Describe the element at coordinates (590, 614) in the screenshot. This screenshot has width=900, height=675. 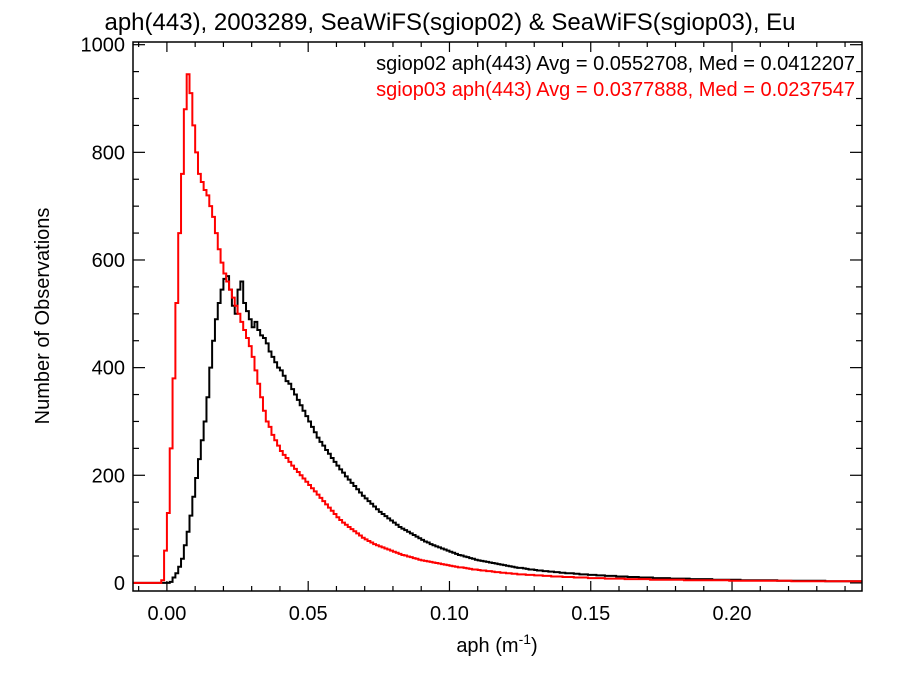
I see `x-tick-label: 0.15` at that location.